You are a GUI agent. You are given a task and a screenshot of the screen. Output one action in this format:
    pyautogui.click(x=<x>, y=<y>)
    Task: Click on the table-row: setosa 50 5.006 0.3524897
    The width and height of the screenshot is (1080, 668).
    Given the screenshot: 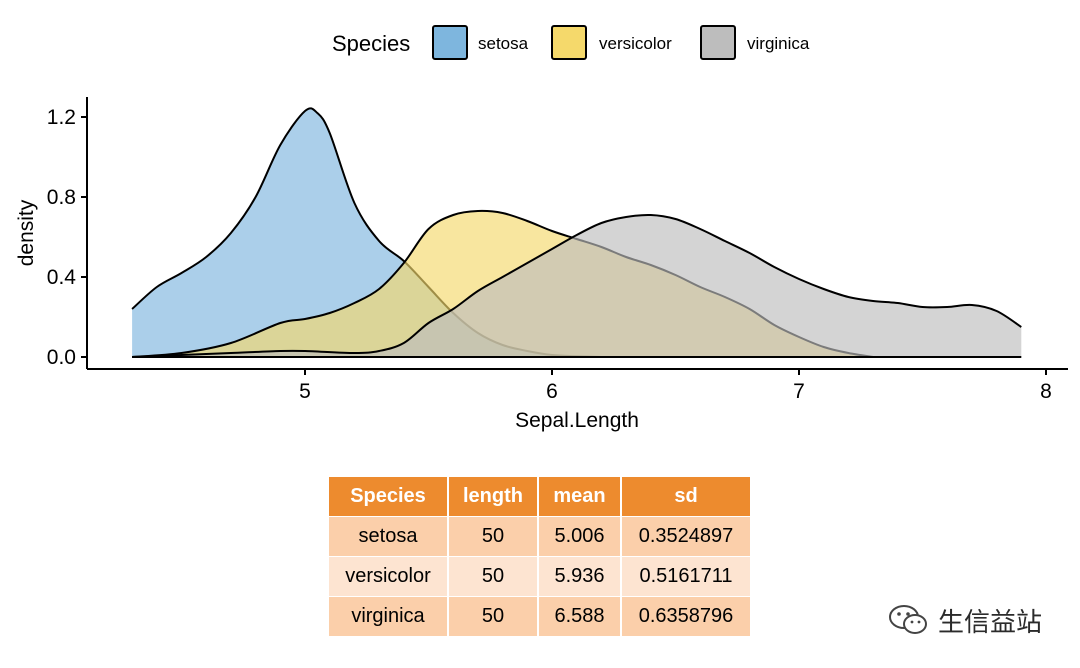 What is the action you would take?
    pyautogui.click(x=539, y=536)
    